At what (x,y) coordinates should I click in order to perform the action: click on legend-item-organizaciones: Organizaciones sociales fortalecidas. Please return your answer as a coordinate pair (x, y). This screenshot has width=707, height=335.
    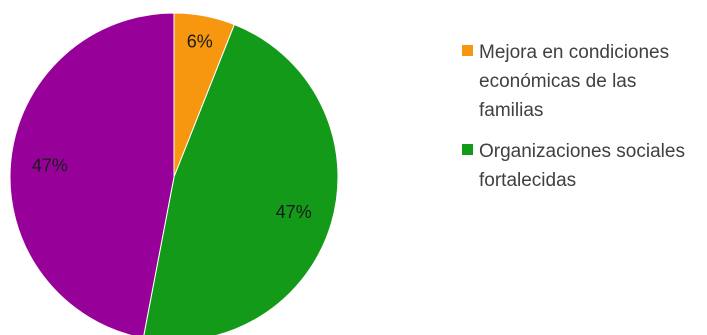
    Looking at the image, I should click on (582, 166).